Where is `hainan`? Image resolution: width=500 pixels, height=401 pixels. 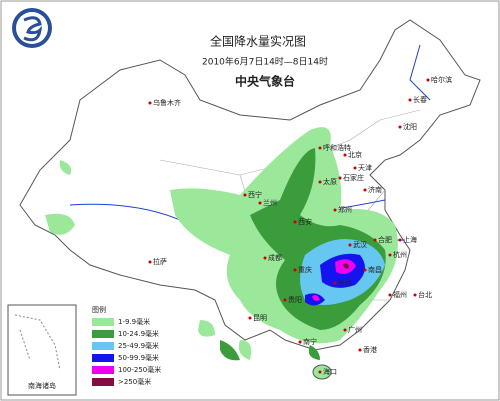
hainan is located at coordinates (322, 372).